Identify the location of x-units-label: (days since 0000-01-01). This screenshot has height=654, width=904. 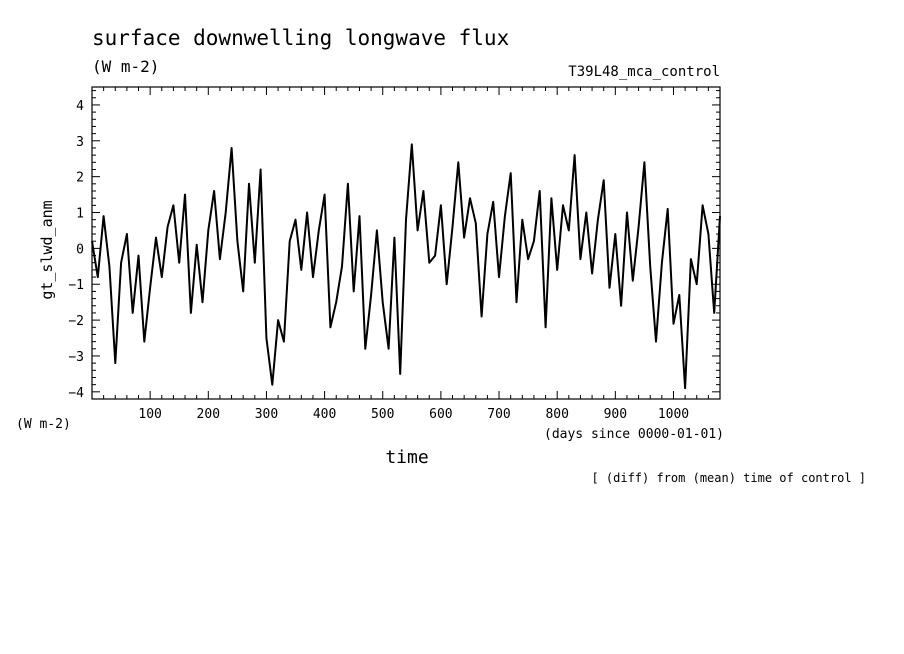
(634, 434).